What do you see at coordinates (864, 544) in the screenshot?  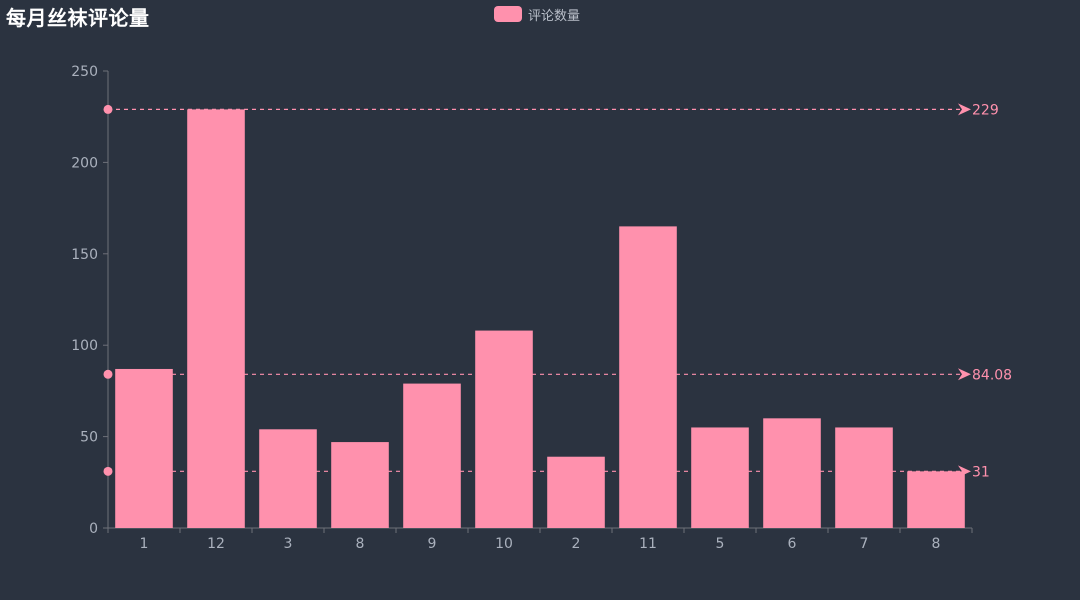 I see `x-tick-label: 7` at bounding box center [864, 544].